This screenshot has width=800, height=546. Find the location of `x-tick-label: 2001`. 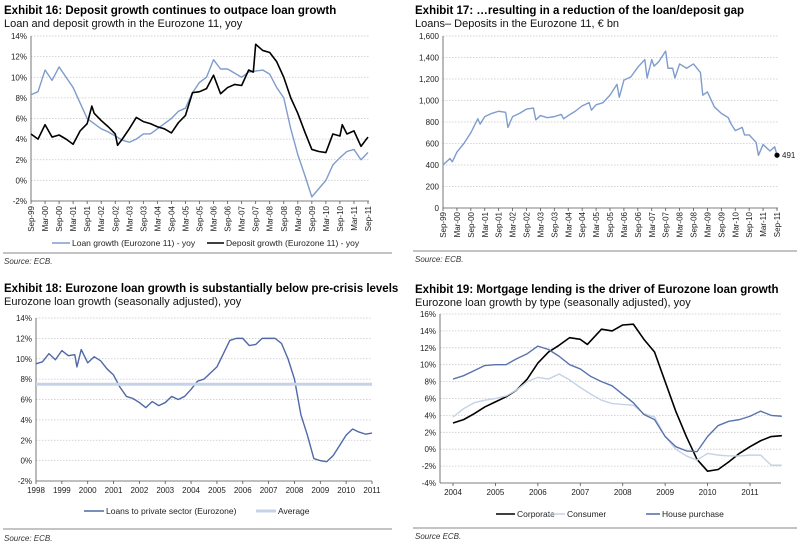

x-tick-label: 2001 is located at coordinates (114, 490).